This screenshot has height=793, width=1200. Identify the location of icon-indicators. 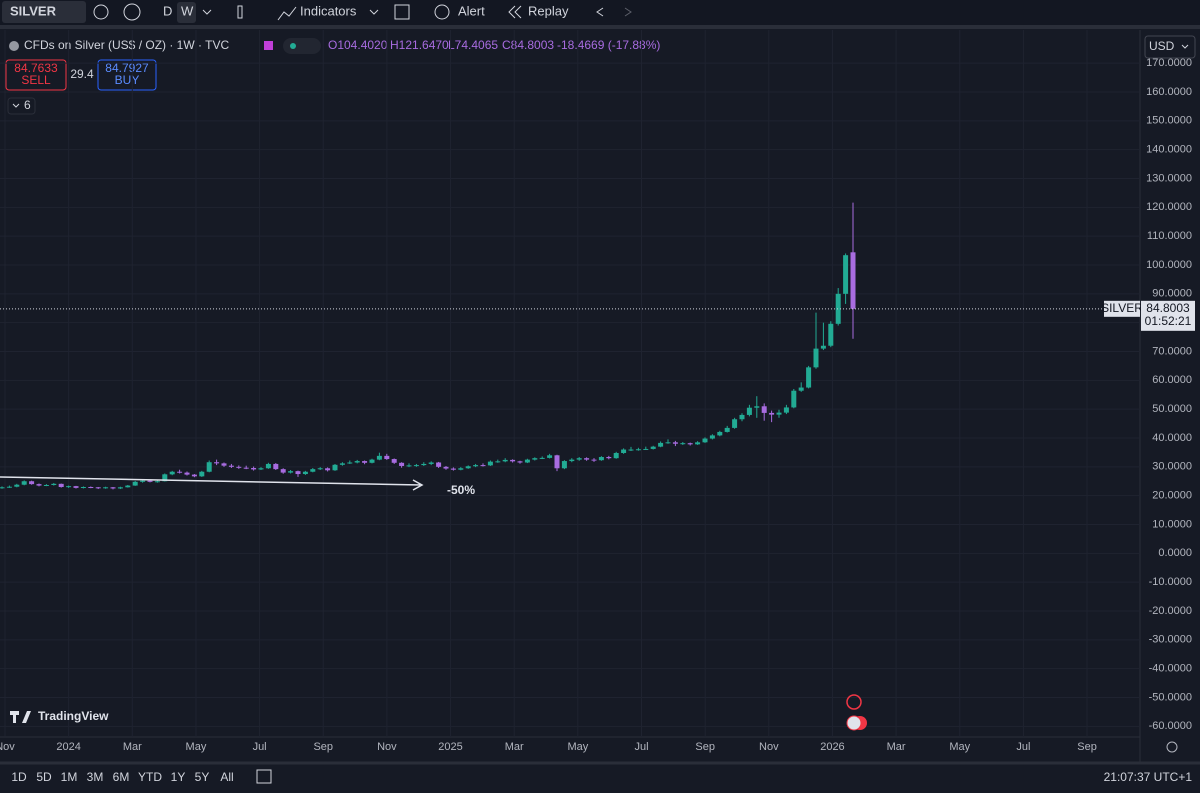
(287, 13).